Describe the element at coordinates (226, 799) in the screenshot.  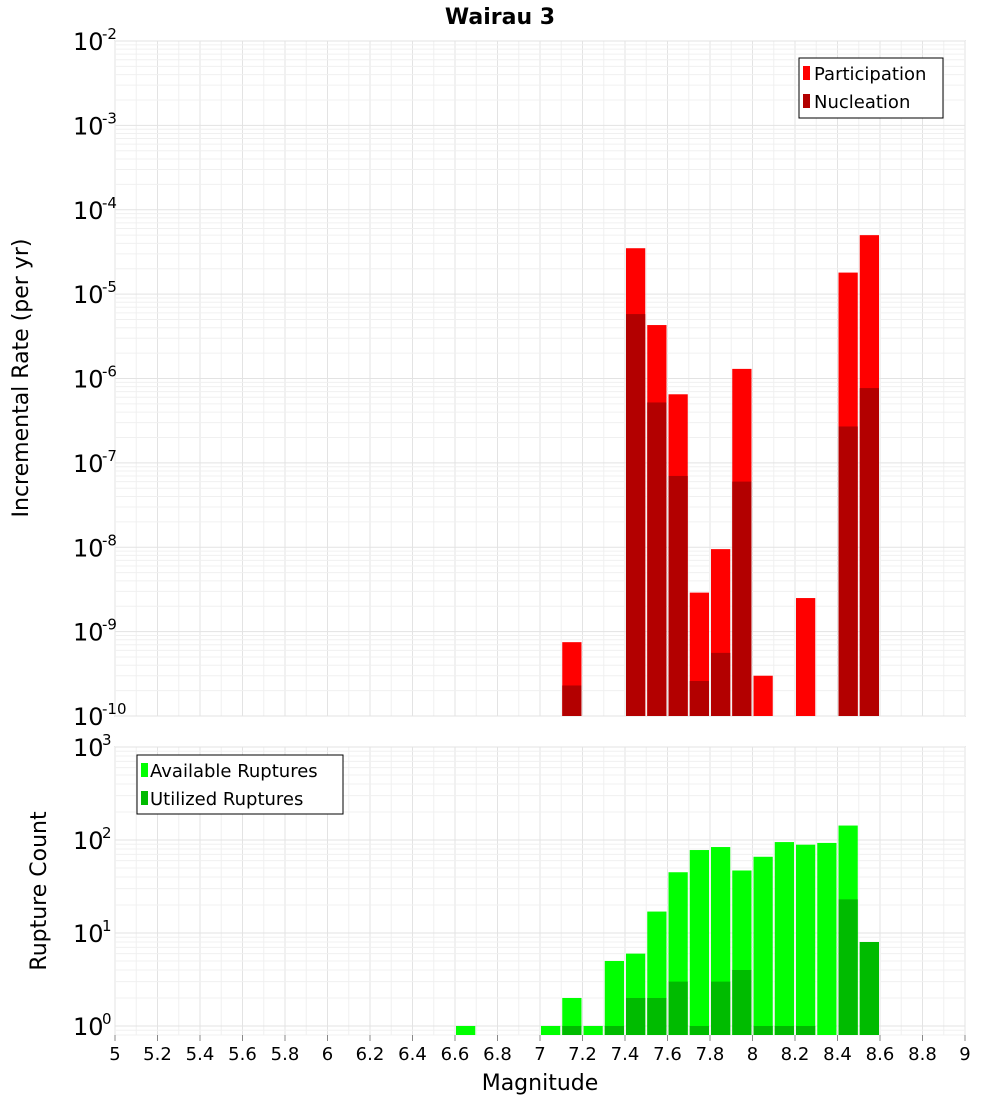
I see `legend-label-utilized: Utilized Ruptures` at that location.